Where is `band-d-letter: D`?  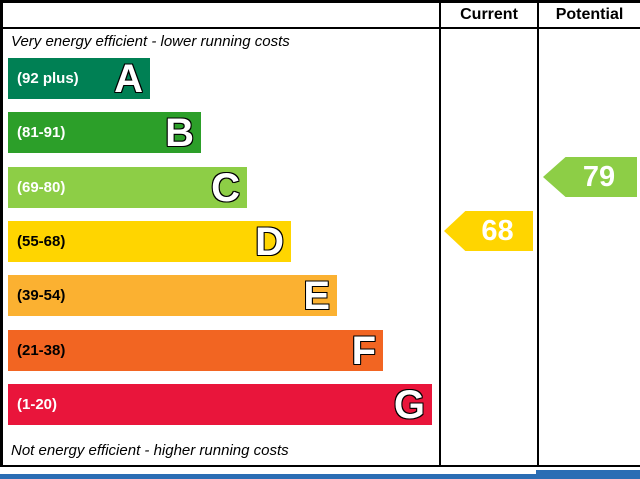 band-d-letter: D is located at coordinates (269, 241).